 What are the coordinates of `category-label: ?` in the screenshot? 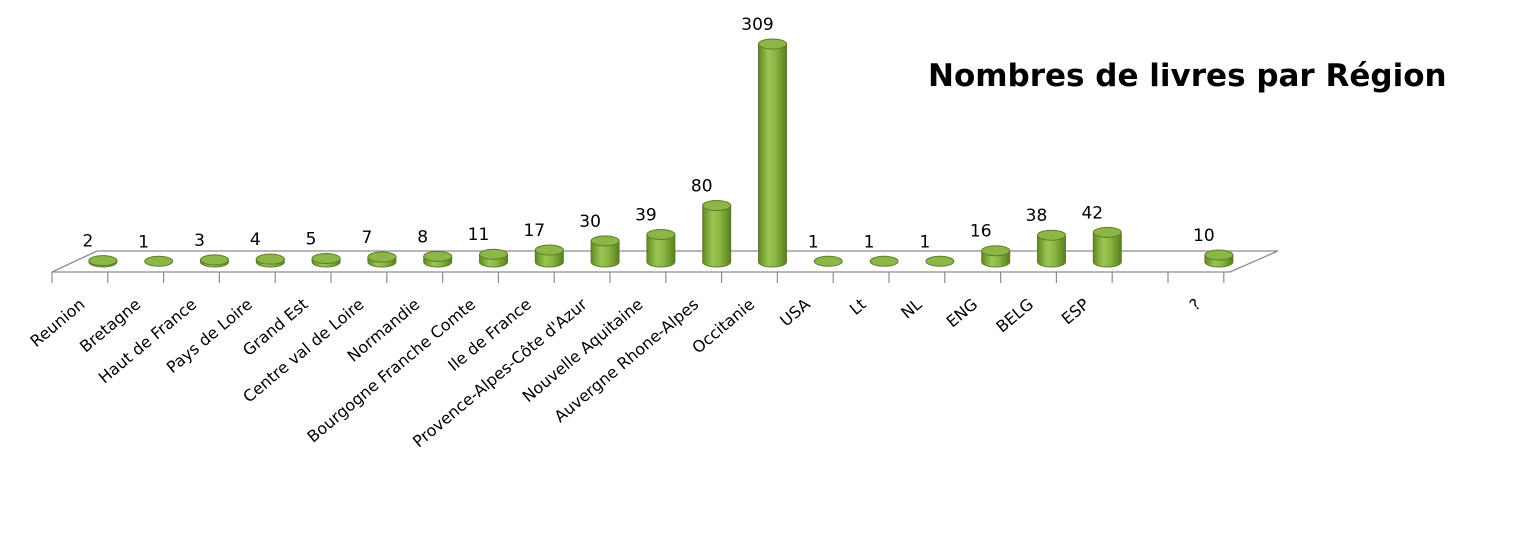 It's located at (1195, 305).